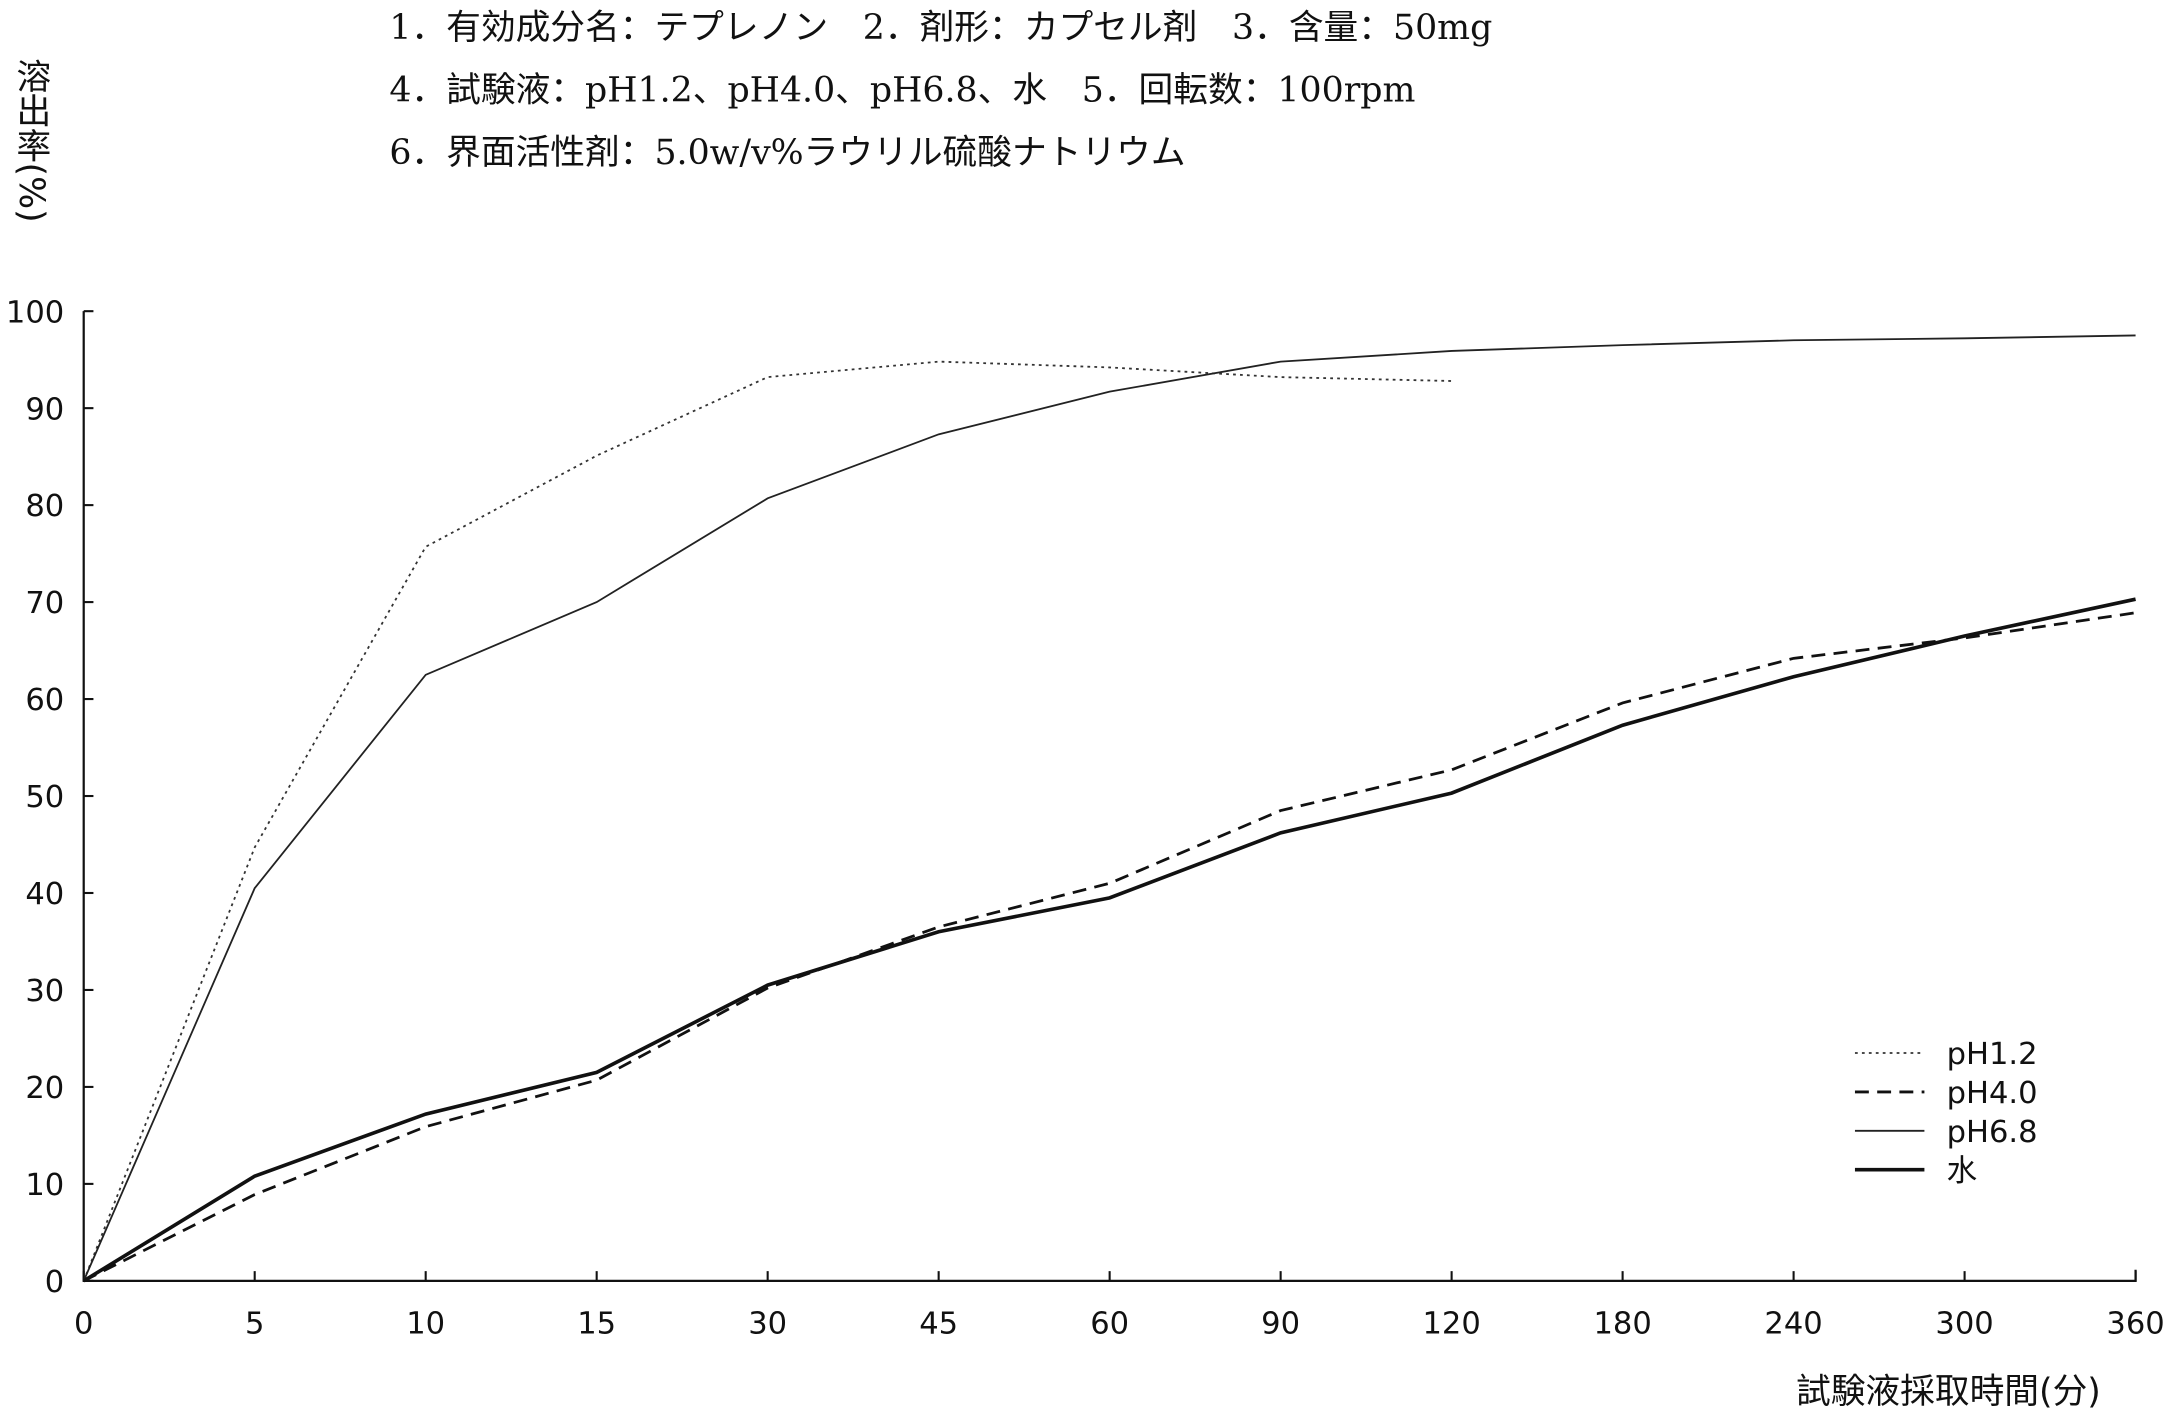 The width and height of the screenshot is (2179, 1417). What do you see at coordinates (44, 409) in the screenshot?
I see `y-tick-label: 90` at bounding box center [44, 409].